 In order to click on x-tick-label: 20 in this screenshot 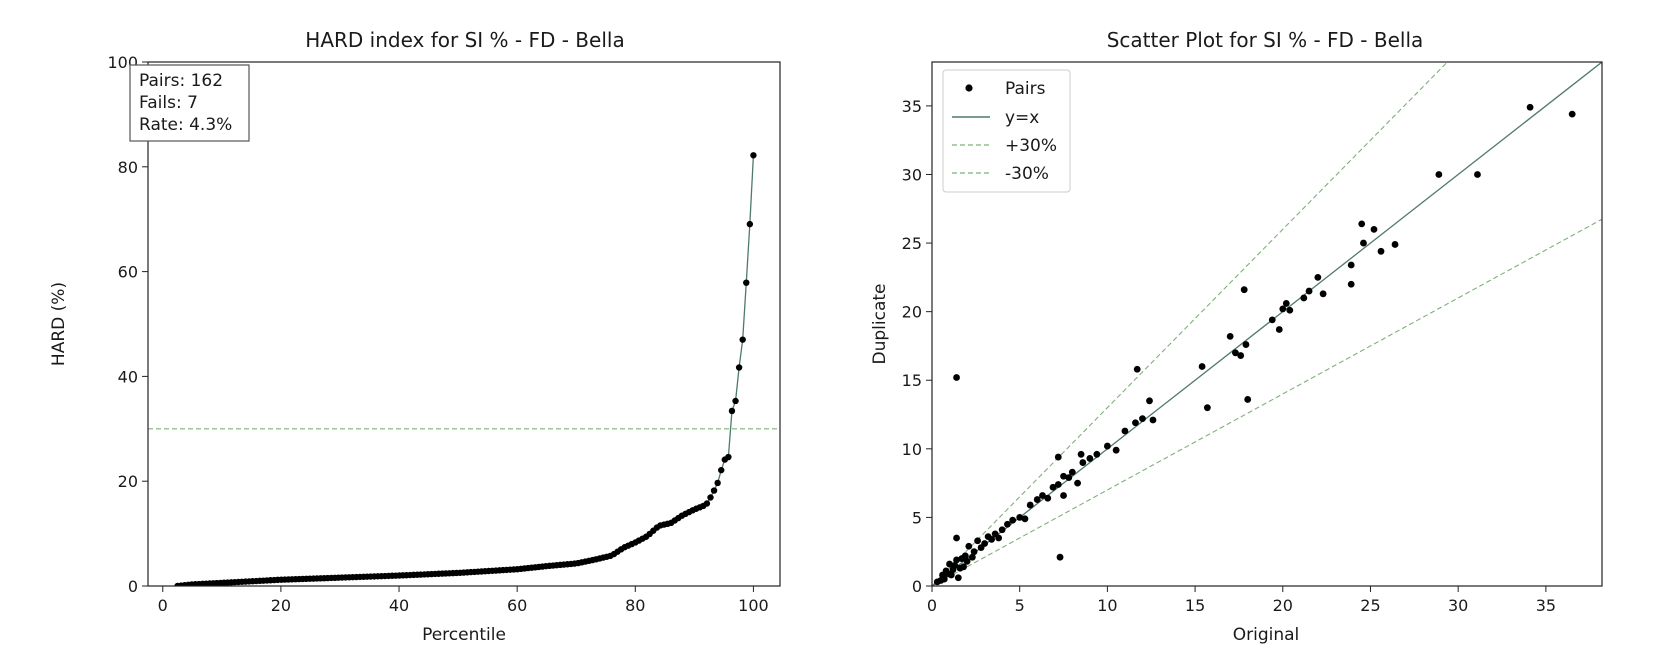, I will do `click(1283, 605)`.